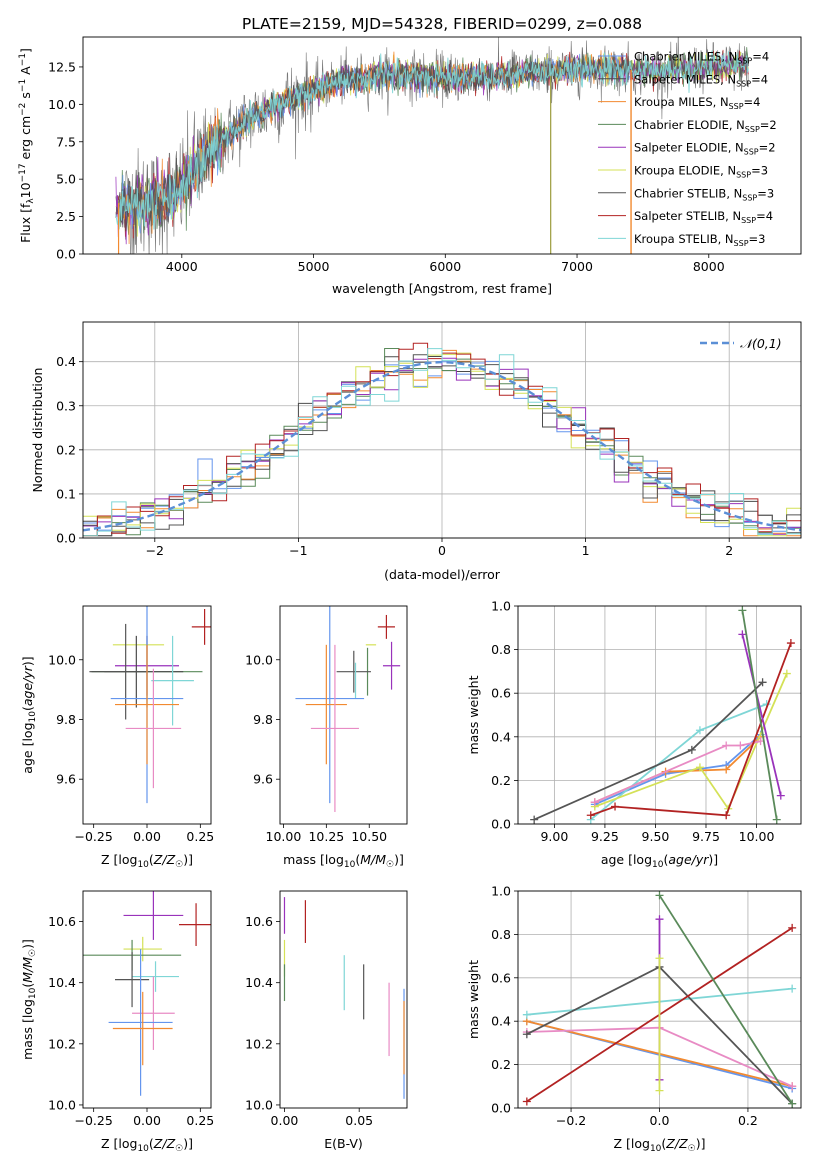 This screenshot has width=819, height=1170. I want to click on x-tick-label: −0.25, so click(94, 1120).